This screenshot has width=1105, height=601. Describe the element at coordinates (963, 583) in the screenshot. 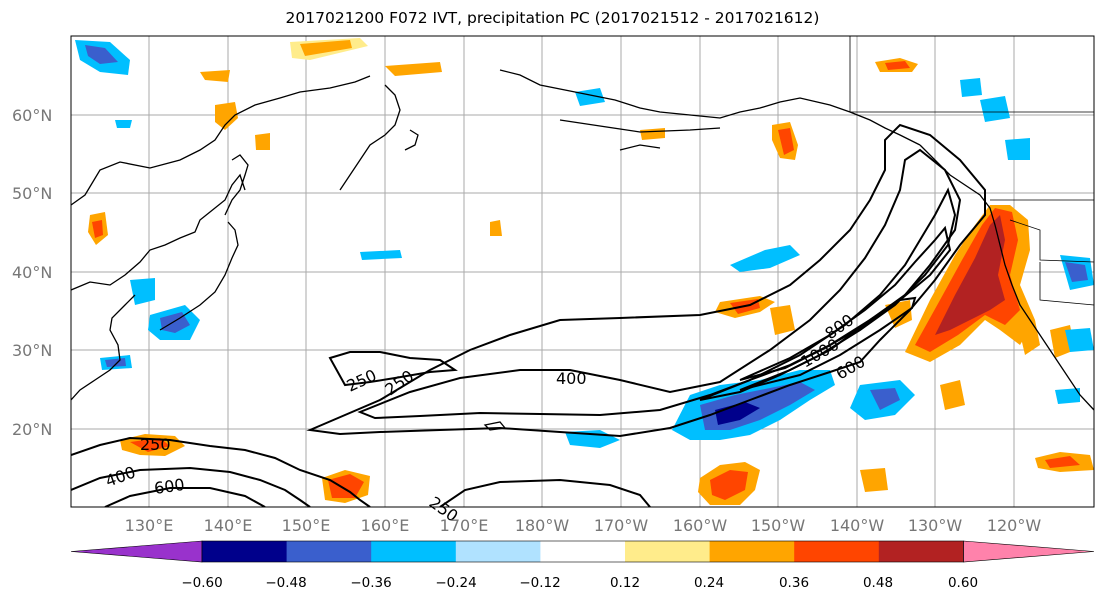

I see `colorbar-tick-label: 0.60` at that location.